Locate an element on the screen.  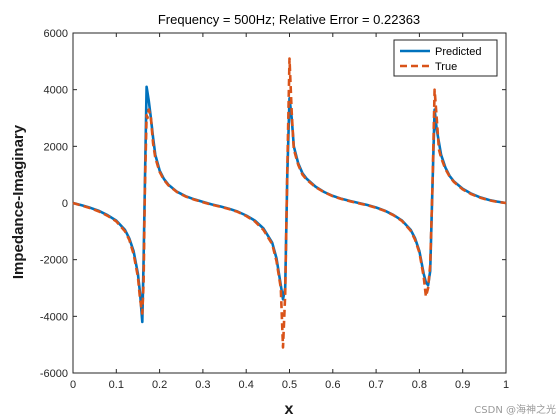
legend-box is located at coordinates (445, 58).